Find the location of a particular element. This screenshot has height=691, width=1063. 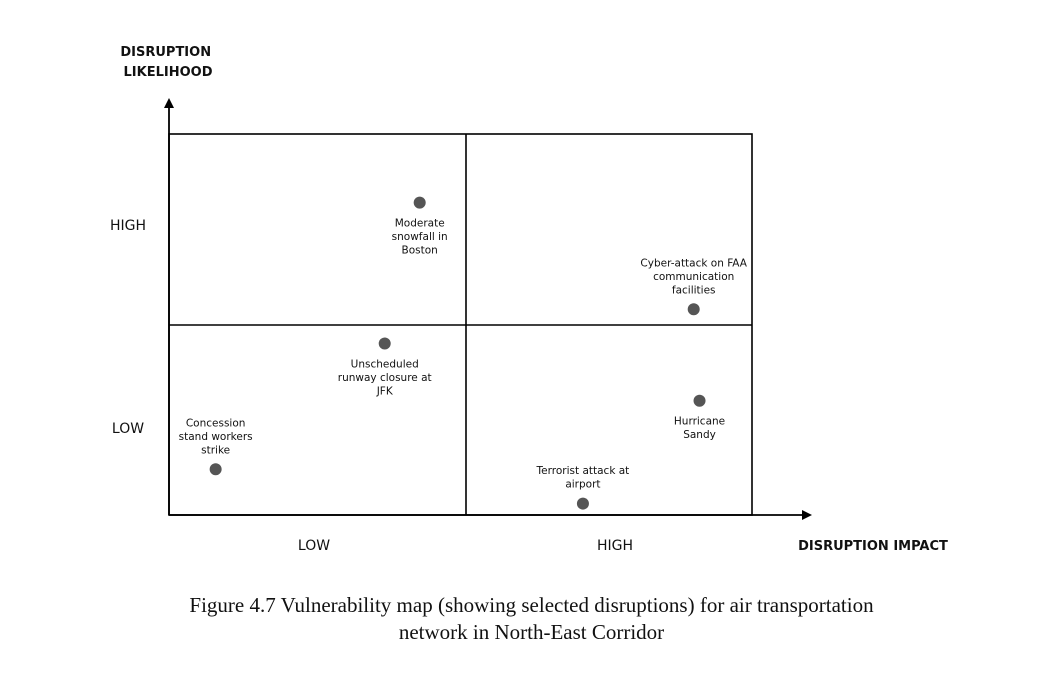

point-hurricane-sandy: Hurricane Sandy is located at coordinates (699, 418).